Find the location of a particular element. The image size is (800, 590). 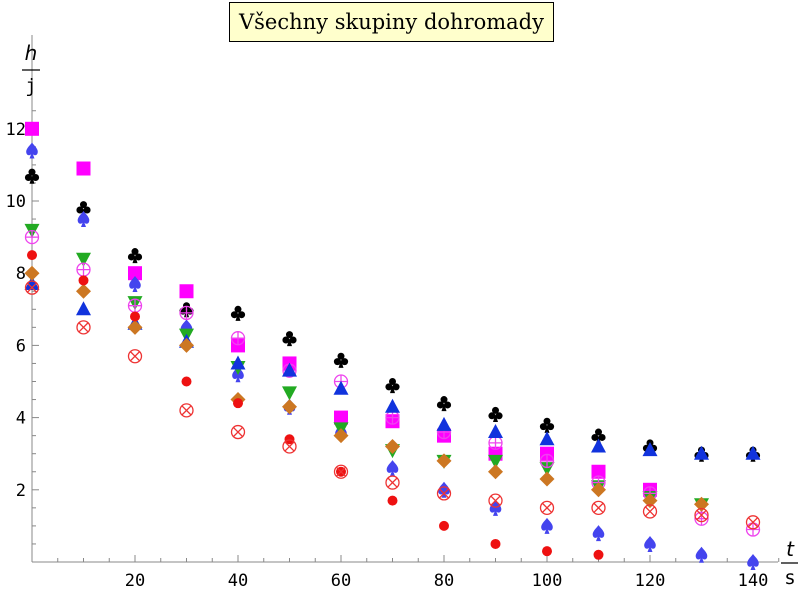

y-axis-label-denominator: j is located at coordinates (30, 86).